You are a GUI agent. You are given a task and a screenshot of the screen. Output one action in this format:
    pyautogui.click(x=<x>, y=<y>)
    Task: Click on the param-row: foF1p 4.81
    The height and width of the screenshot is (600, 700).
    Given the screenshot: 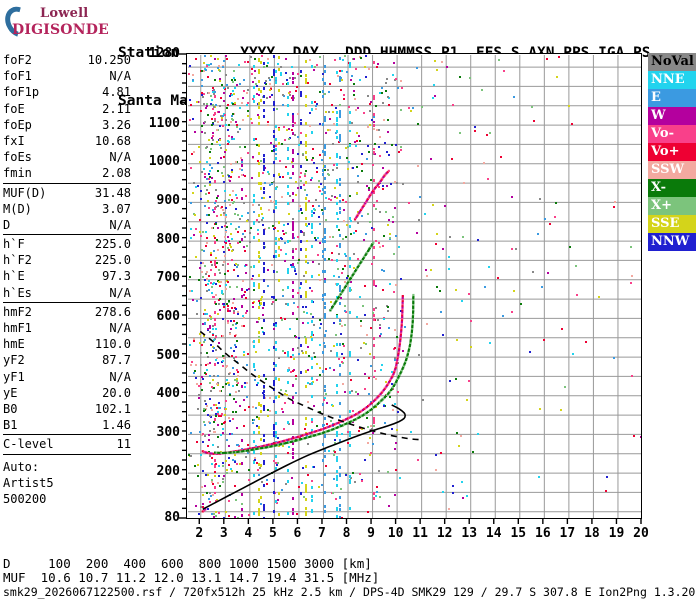 What is the action you would take?
    pyautogui.click(x=67, y=92)
    